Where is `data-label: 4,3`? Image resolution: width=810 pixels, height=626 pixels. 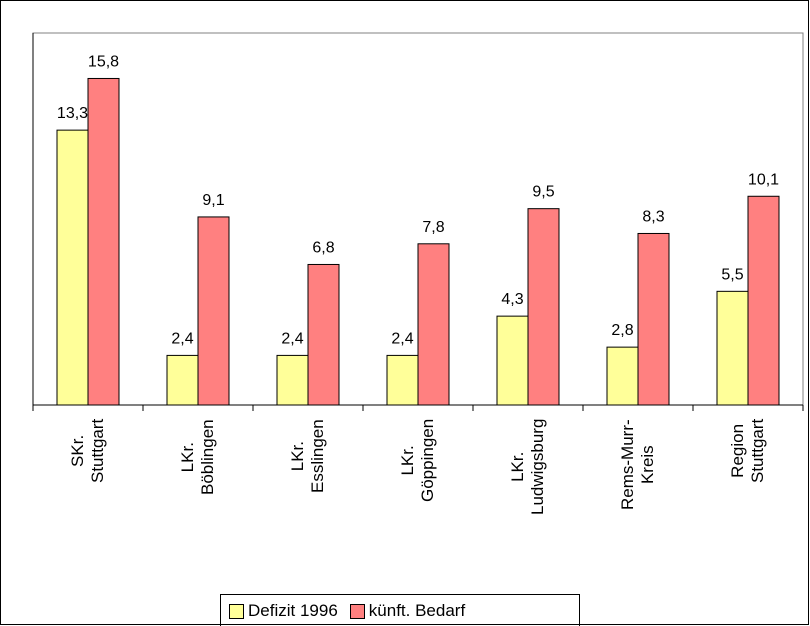 data-label: 4,3 is located at coordinates (512, 299).